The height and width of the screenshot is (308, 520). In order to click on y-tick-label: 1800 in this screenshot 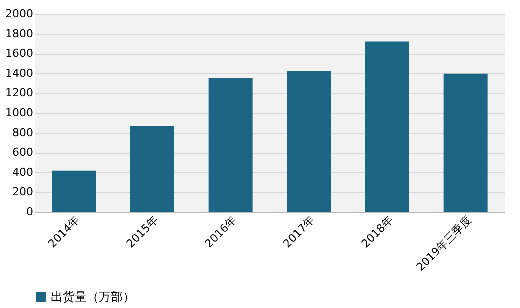, I will do `click(20, 33)`.